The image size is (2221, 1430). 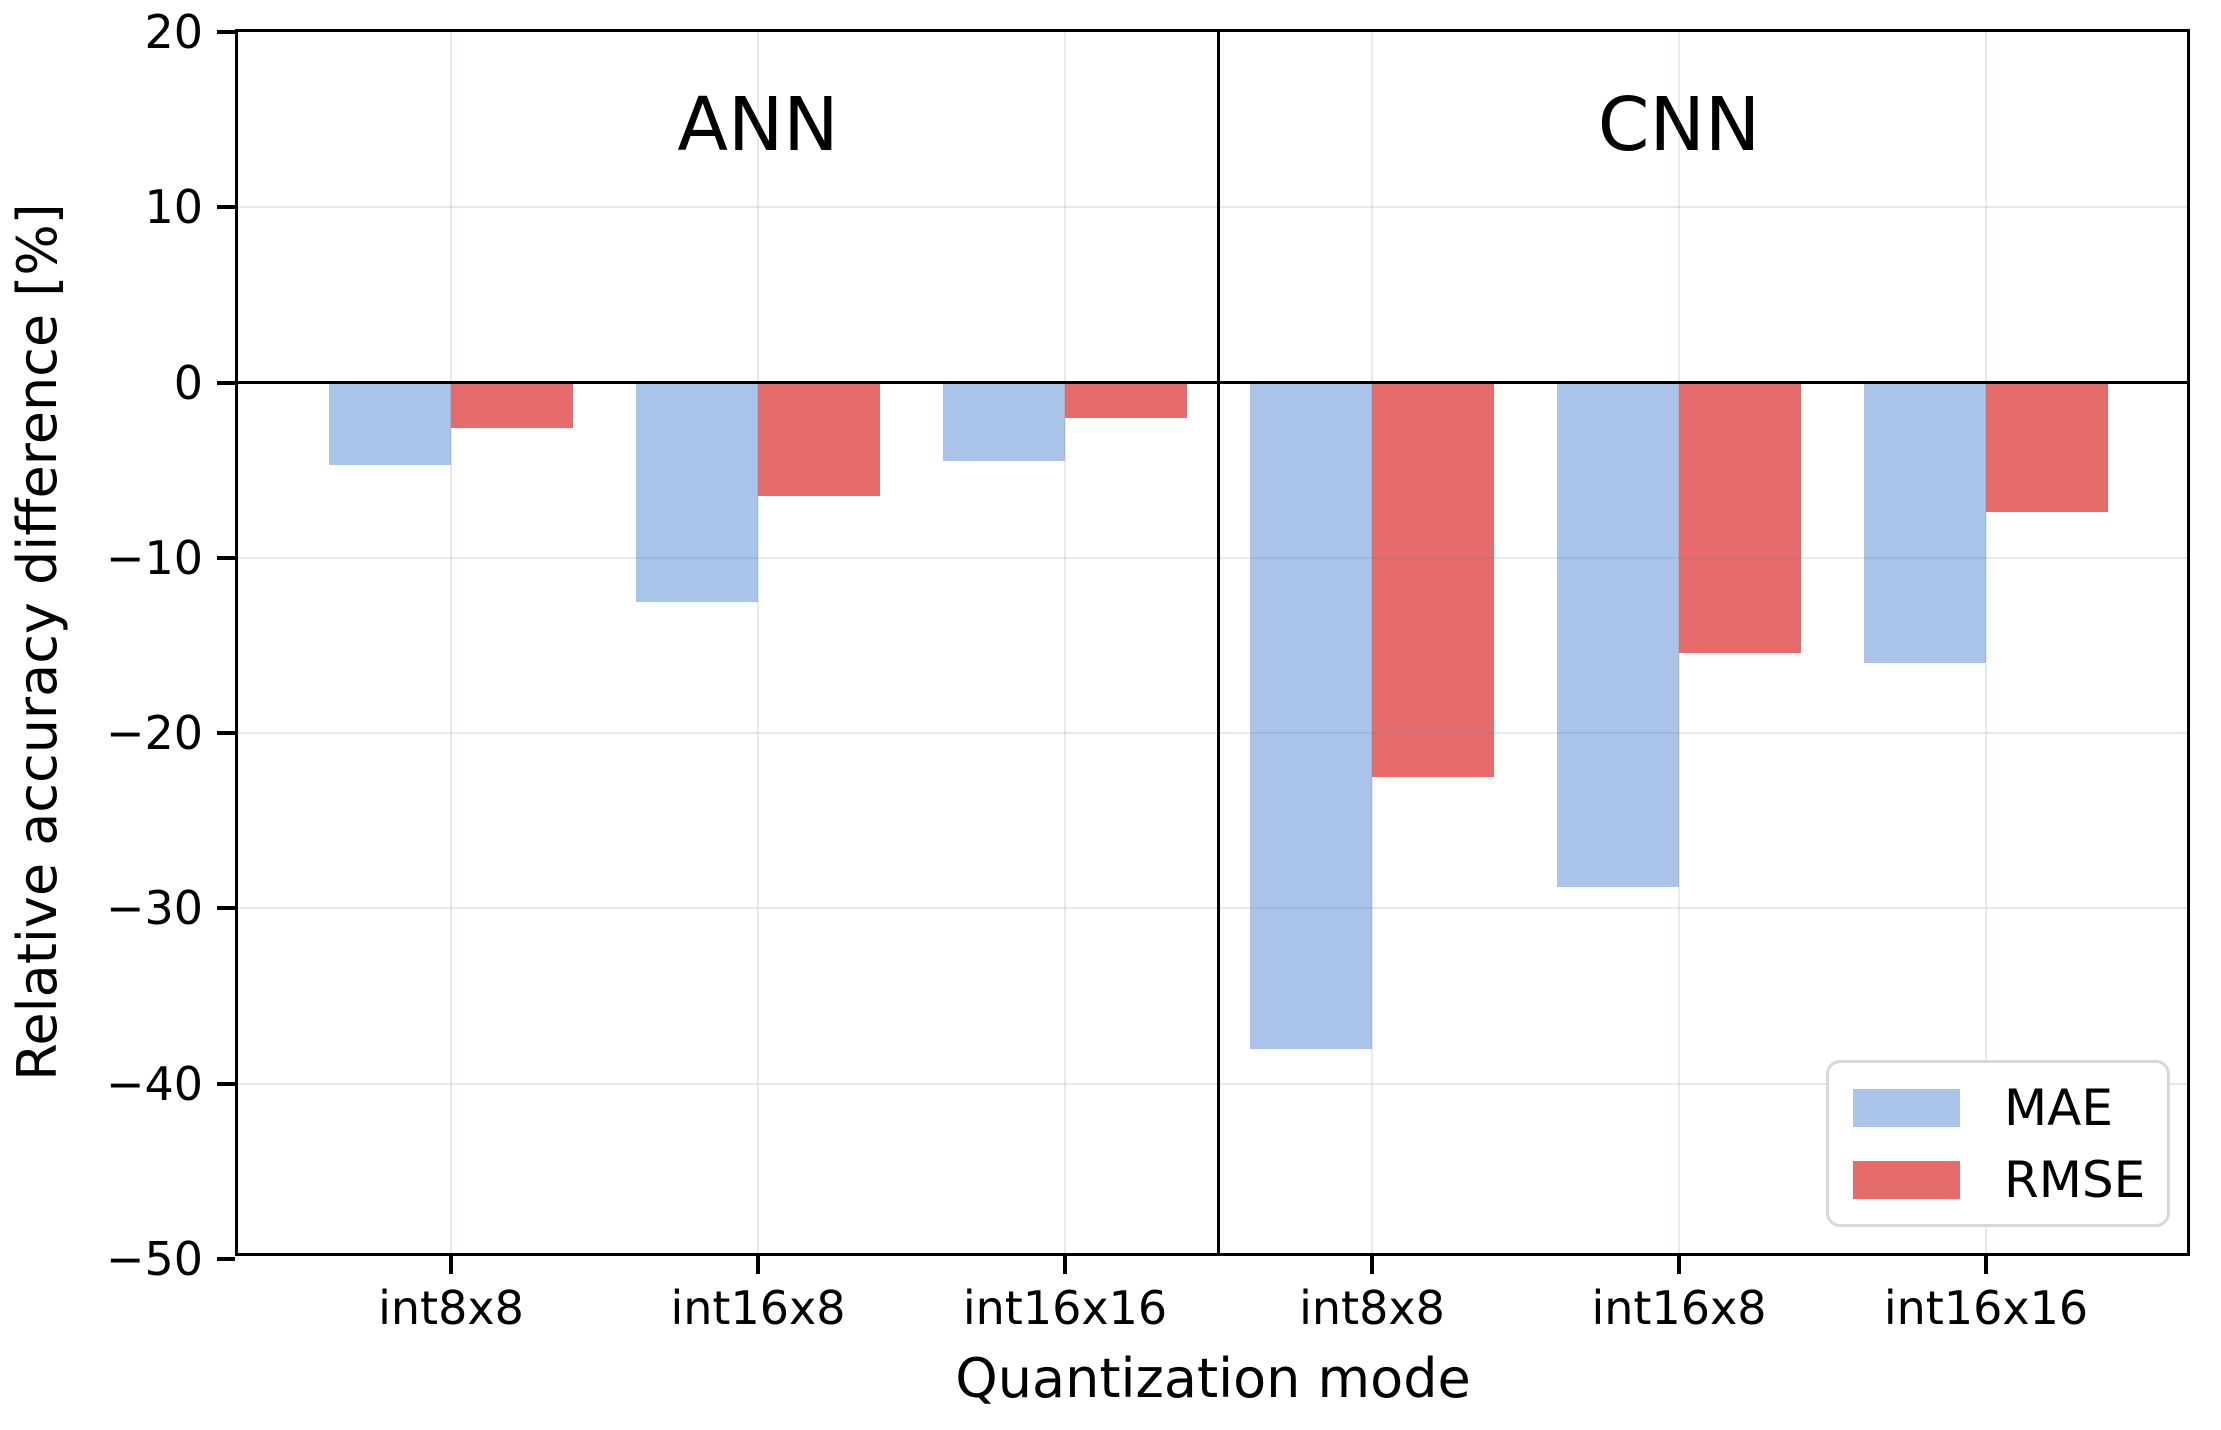 What do you see at coordinates (154, 557) in the screenshot?
I see `y-tick-label: −10` at bounding box center [154, 557].